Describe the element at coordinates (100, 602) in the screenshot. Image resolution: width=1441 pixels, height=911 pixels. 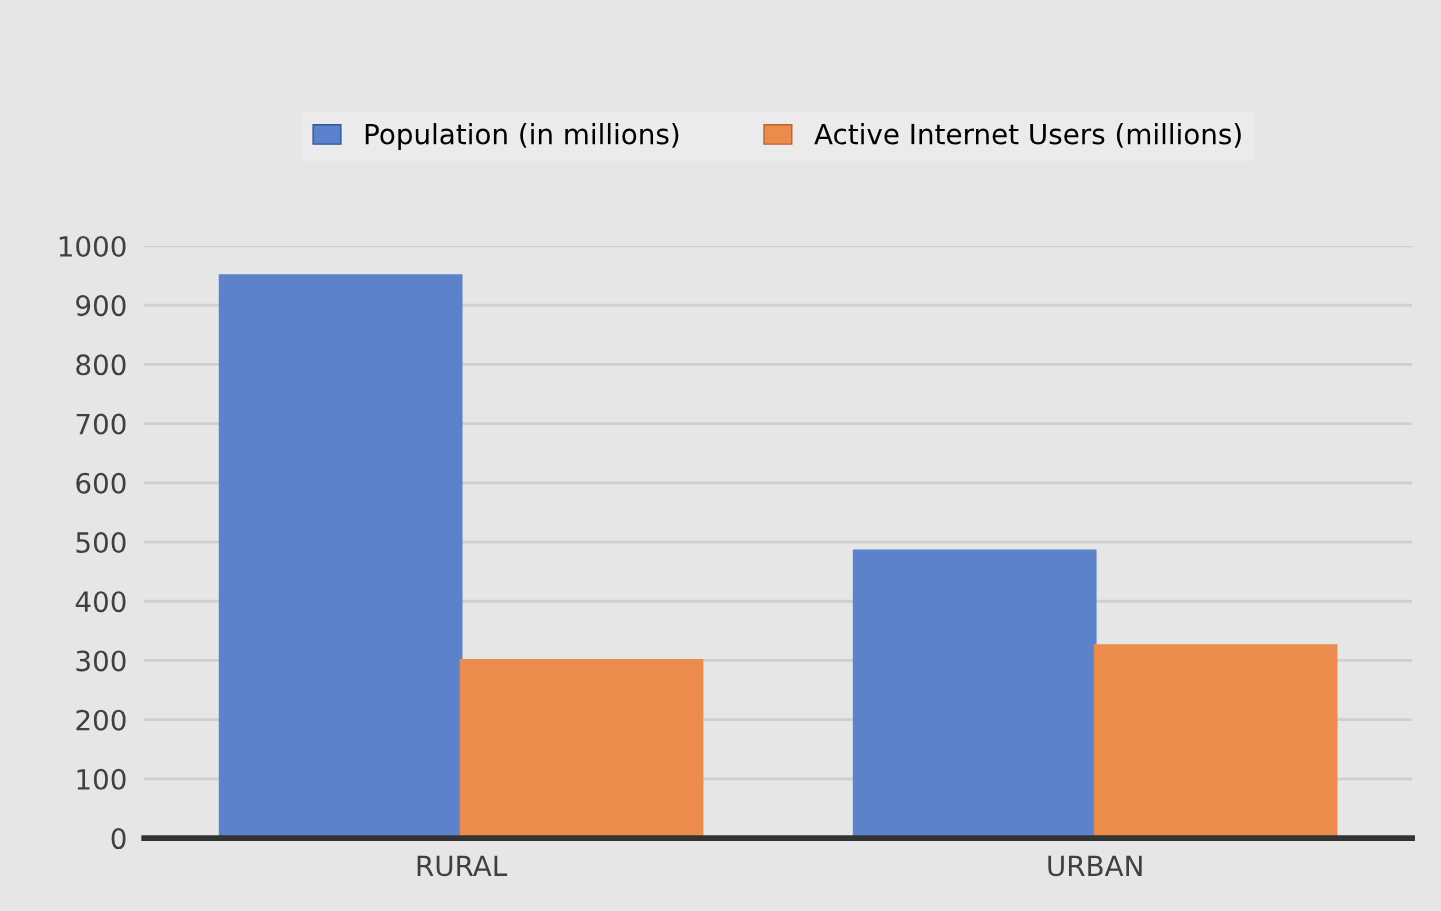
I see `y-tick-label: 400` at that location.